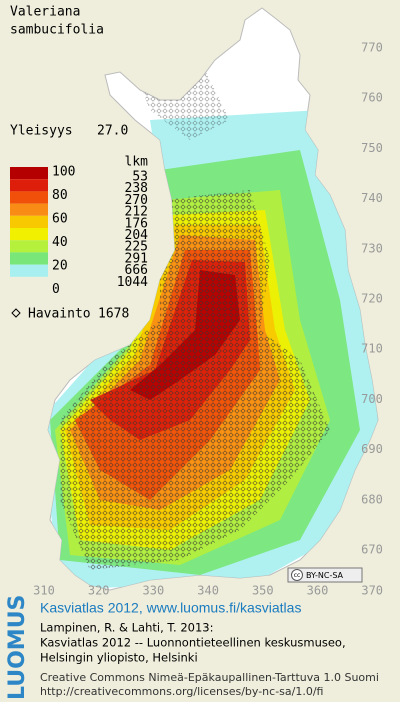 This screenshot has height=702, width=400. I want to click on y-grid-label: 730, so click(372, 248).